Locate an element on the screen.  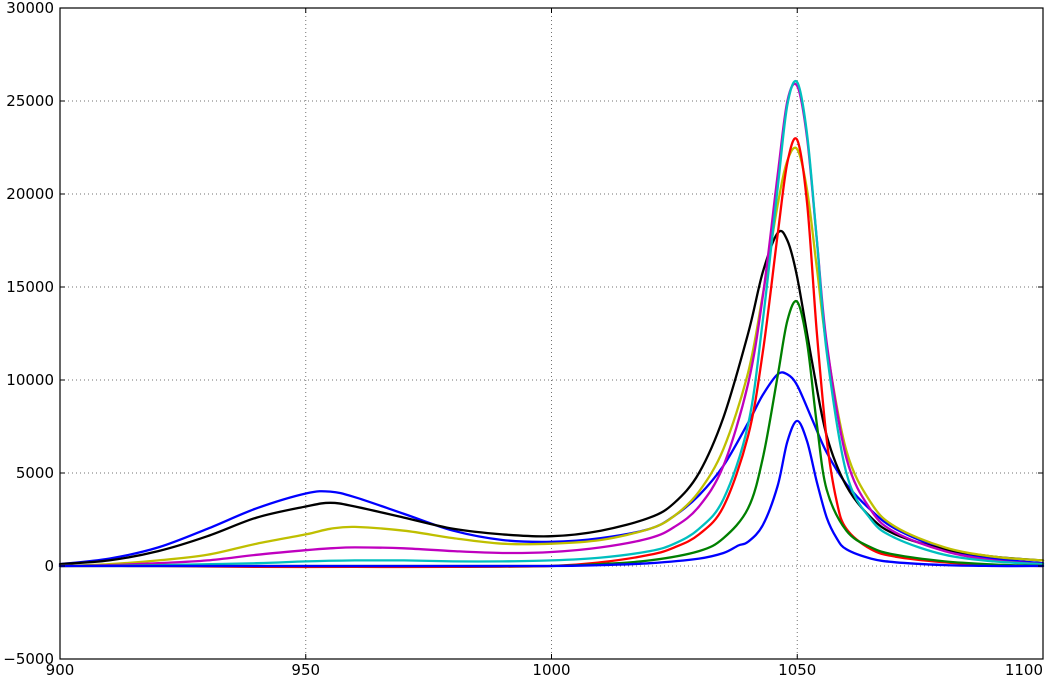
y-tick-label: 20000 is located at coordinates (30, 194).